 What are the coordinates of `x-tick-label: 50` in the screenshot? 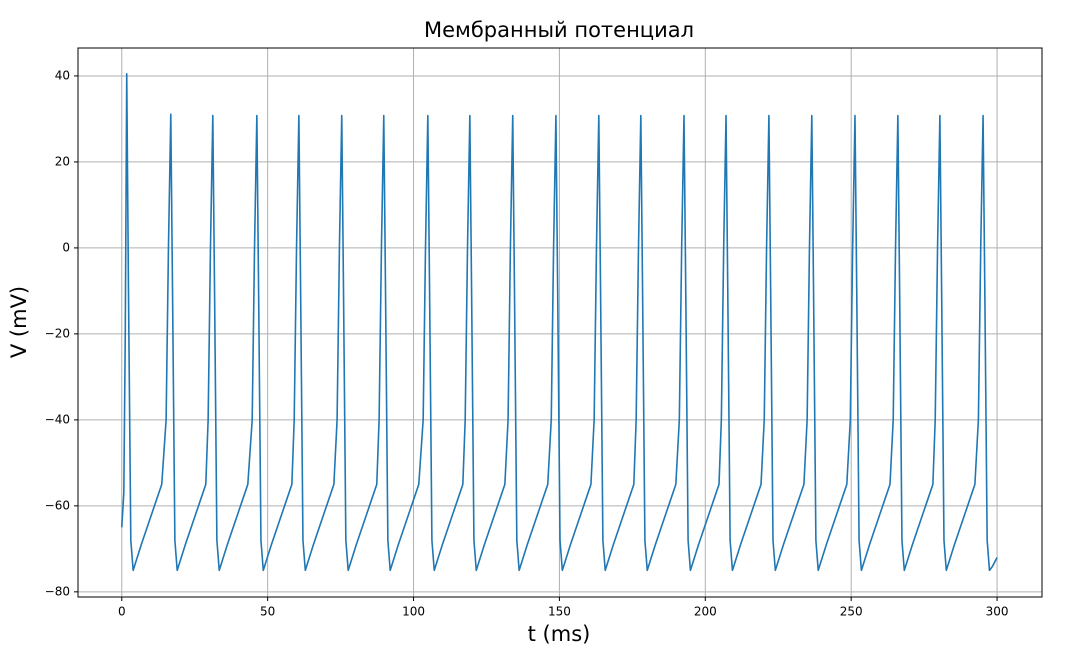 It's located at (267, 612).